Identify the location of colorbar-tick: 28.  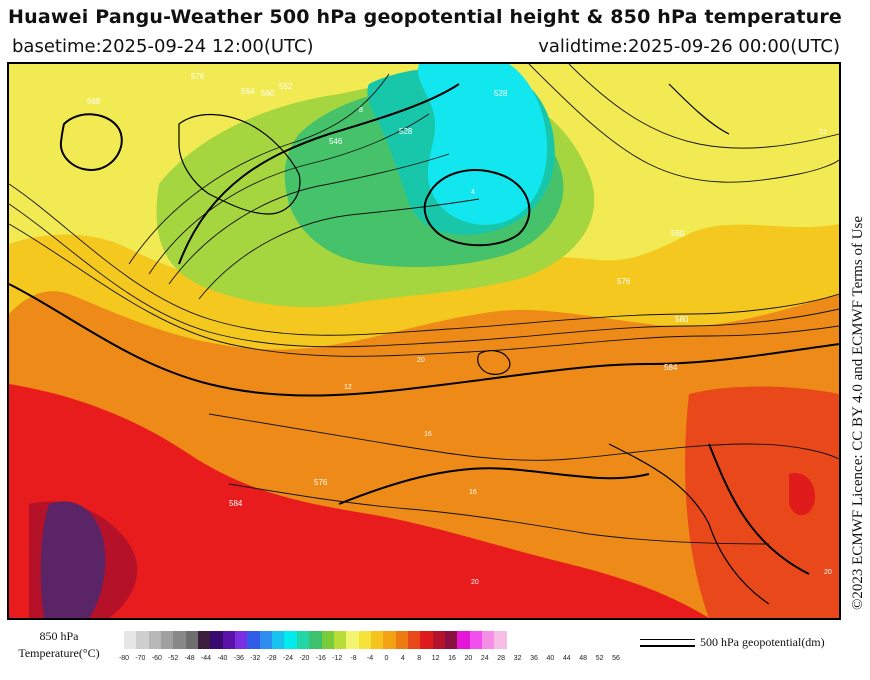
(501, 658).